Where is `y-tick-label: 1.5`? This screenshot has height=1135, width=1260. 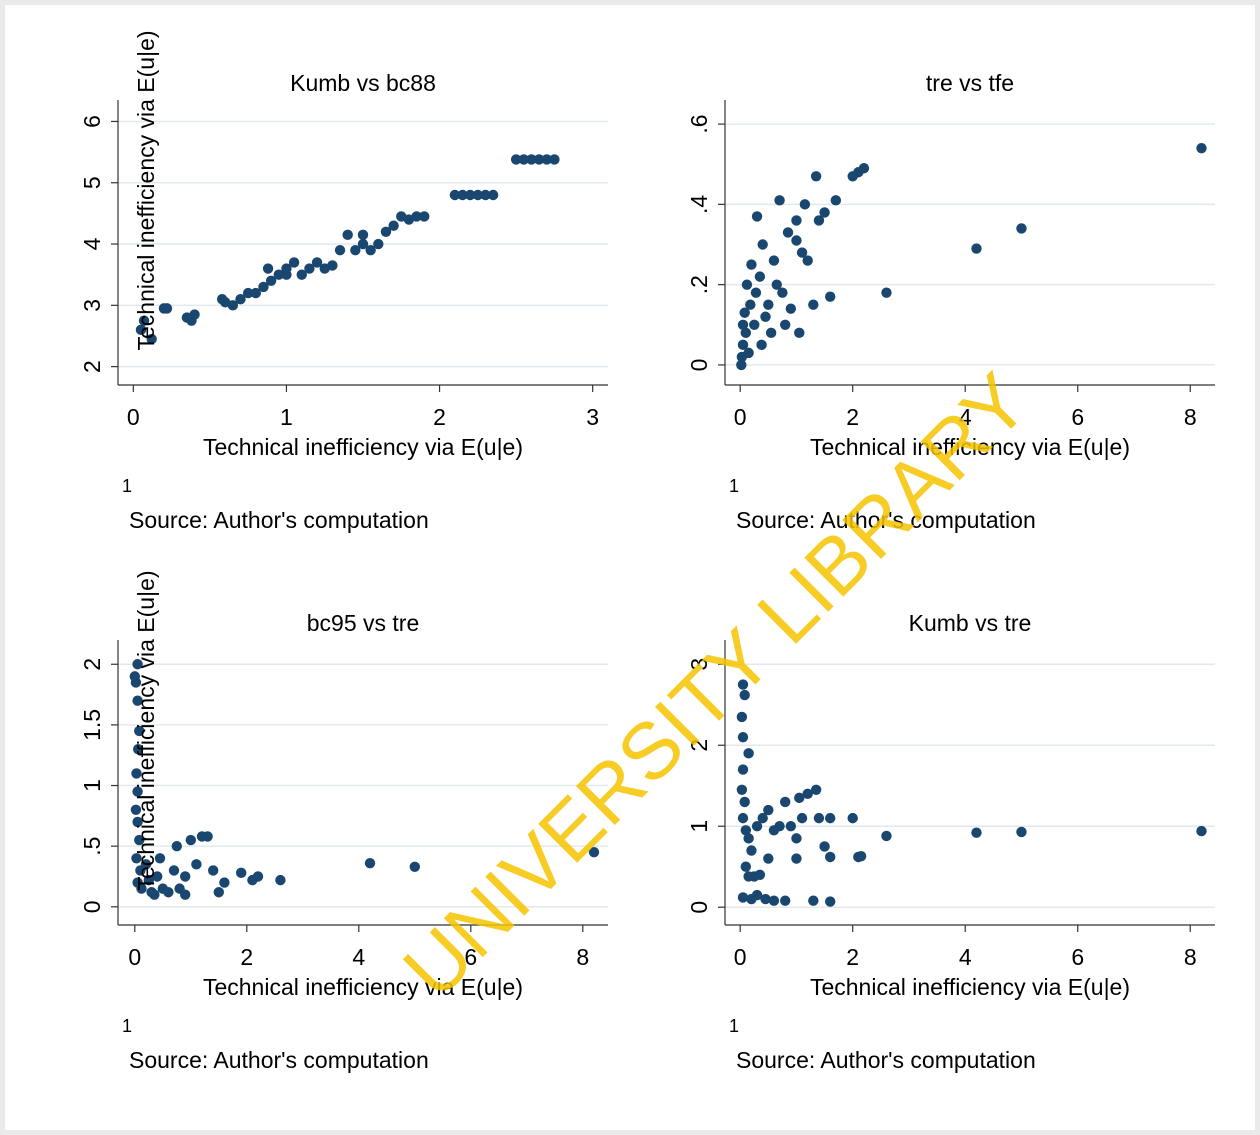
y-tick-label: 1.5 is located at coordinates (92, 725).